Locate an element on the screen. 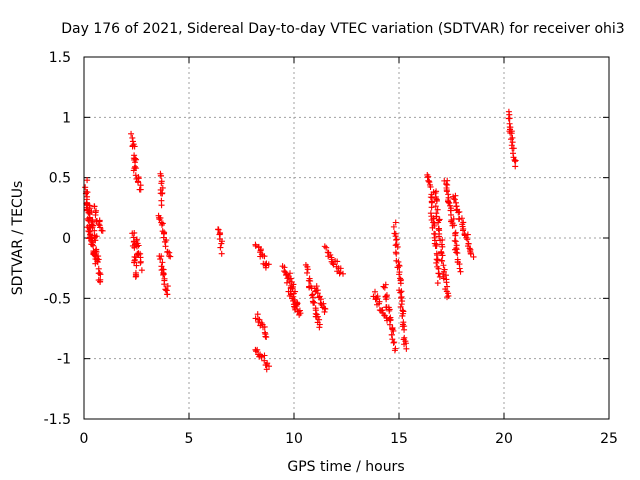 The width and height of the screenshot is (640, 480). x-tick-label: 10 is located at coordinates (294, 439).